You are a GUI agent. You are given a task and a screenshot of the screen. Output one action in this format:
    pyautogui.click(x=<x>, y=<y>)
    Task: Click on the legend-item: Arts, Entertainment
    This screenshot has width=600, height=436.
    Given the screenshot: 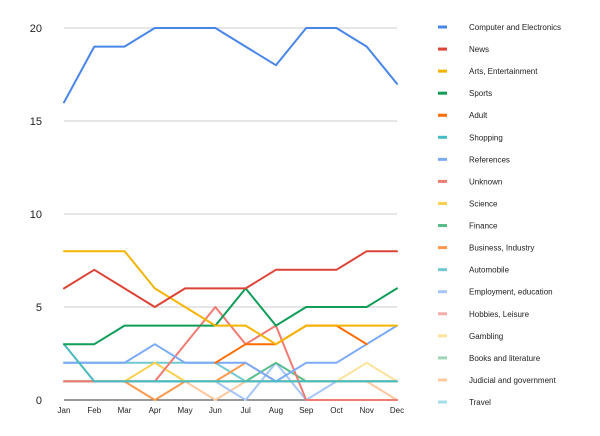 What is the action you would take?
    pyautogui.click(x=488, y=71)
    